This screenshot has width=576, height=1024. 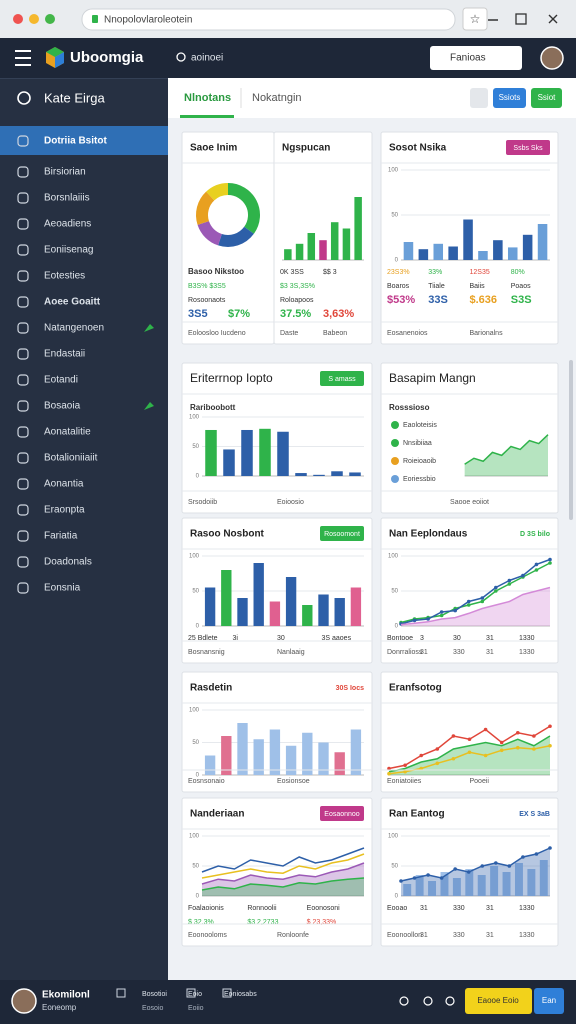 I want to click on nav-item: Aeoadiens, so click(x=67, y=224).